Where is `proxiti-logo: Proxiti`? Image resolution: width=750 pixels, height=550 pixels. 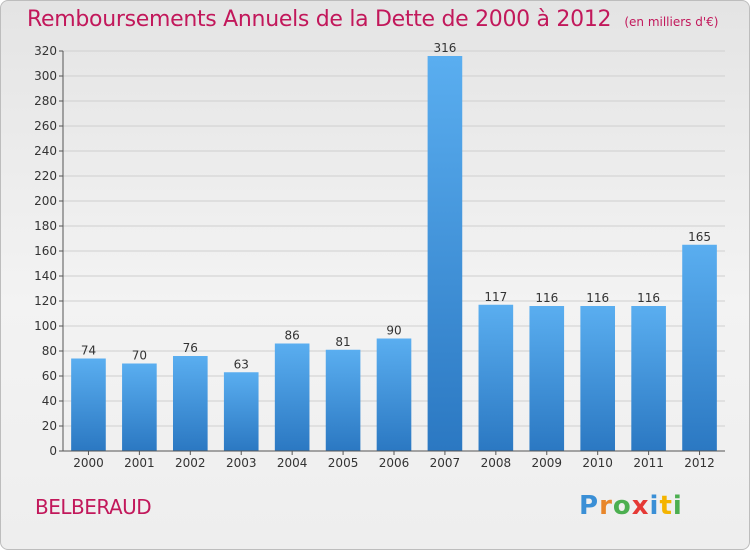
proxiti-logo: Proxiti is located at coordinates (631, 506).